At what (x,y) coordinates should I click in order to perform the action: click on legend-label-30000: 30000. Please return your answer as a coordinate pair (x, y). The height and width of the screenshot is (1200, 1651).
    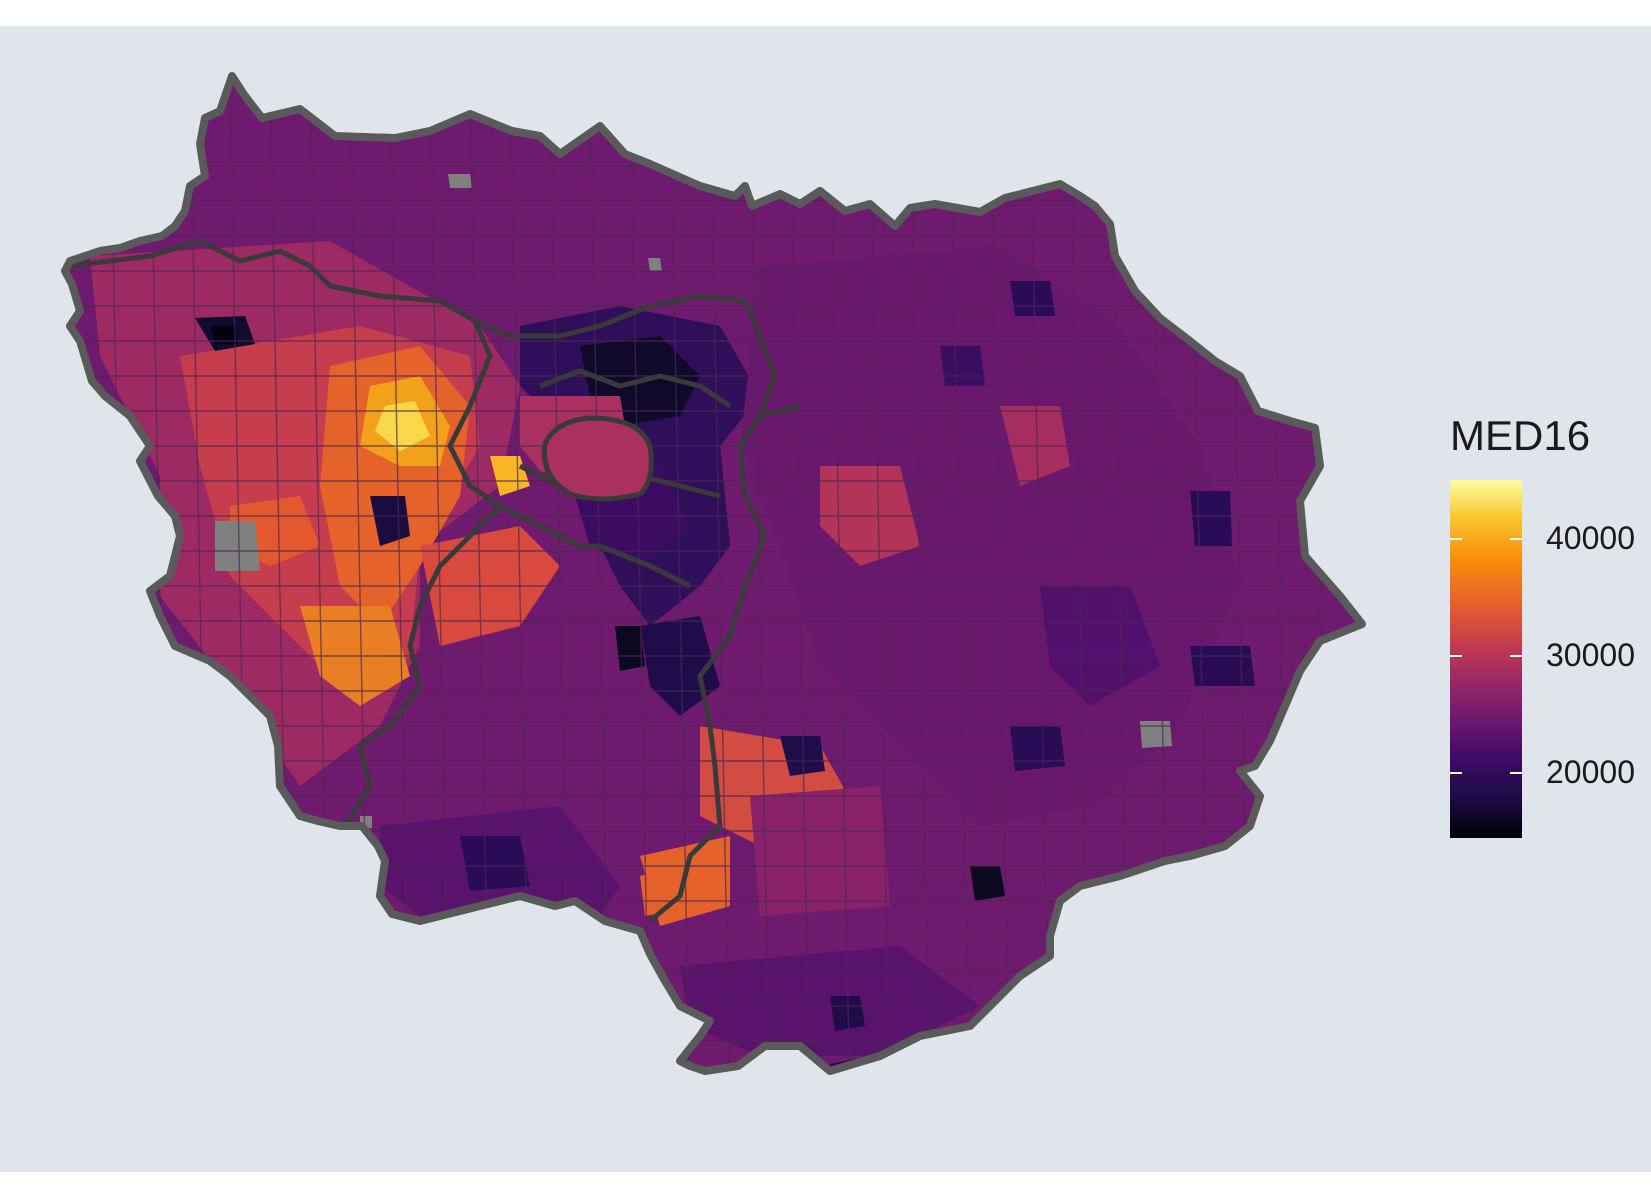
    Looking at the image, I should click on (1590, 655).